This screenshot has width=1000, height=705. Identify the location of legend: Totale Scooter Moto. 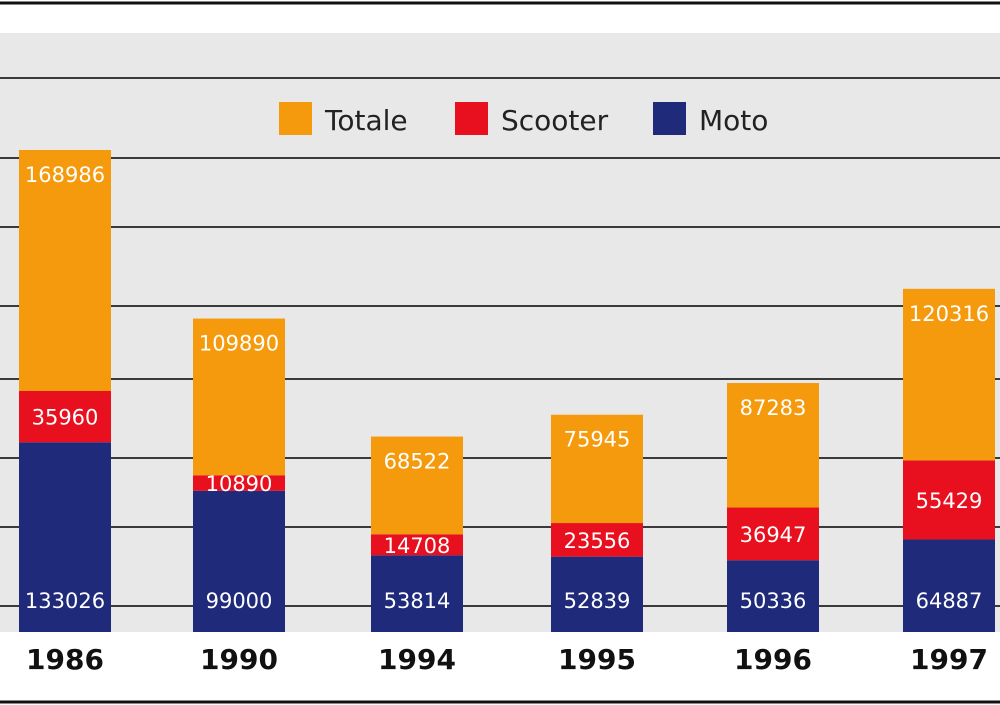
(523, 119).